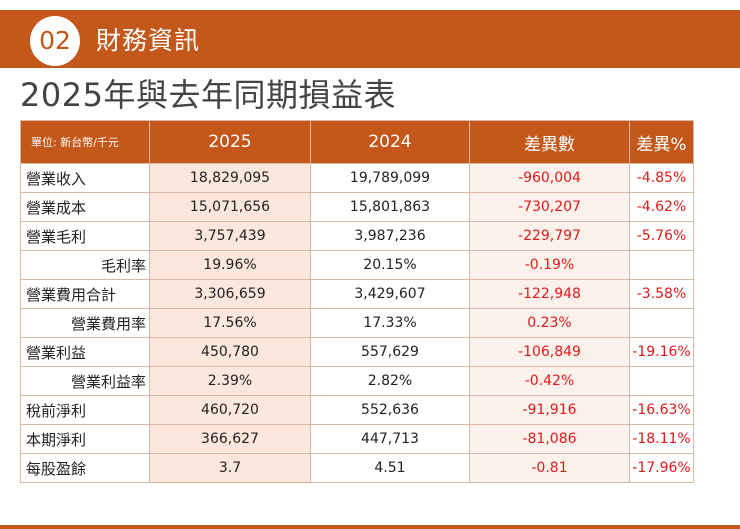  What do you see at coordinates (370, 39) in the screenshot?
I see `section-header-band` at bounding box center [370, 39].